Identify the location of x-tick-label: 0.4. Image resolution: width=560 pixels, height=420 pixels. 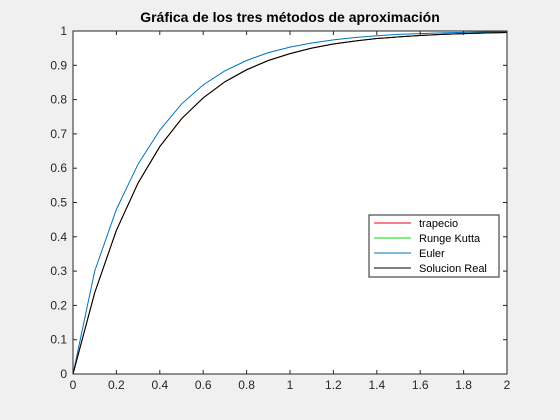
(159, 385).